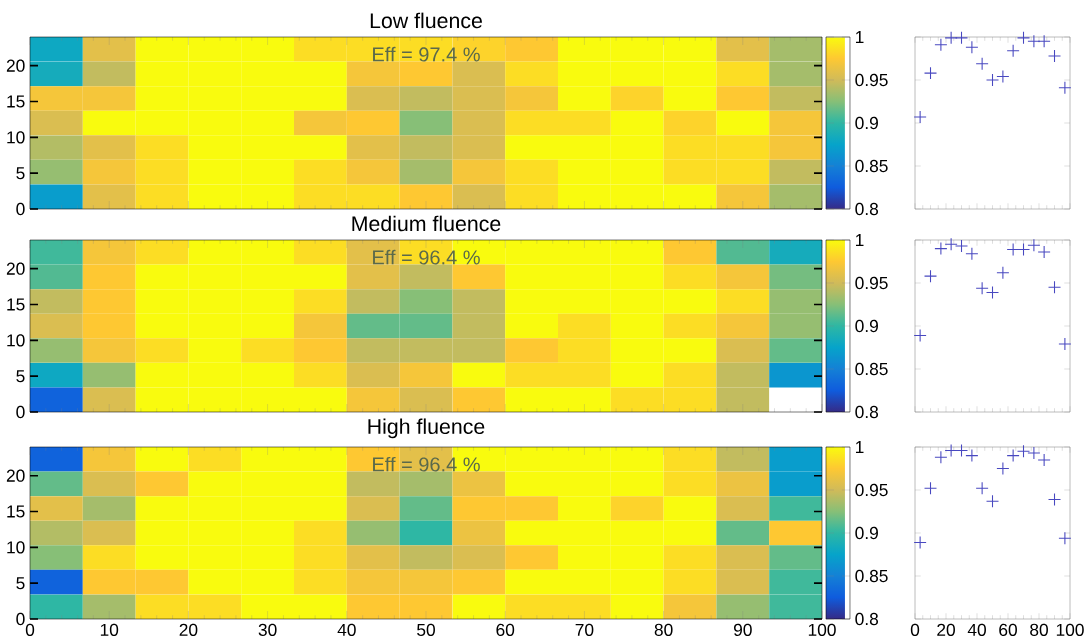 The image size is (1092, 643). I want to click on x-tick-label: 90, so click(742, 629).